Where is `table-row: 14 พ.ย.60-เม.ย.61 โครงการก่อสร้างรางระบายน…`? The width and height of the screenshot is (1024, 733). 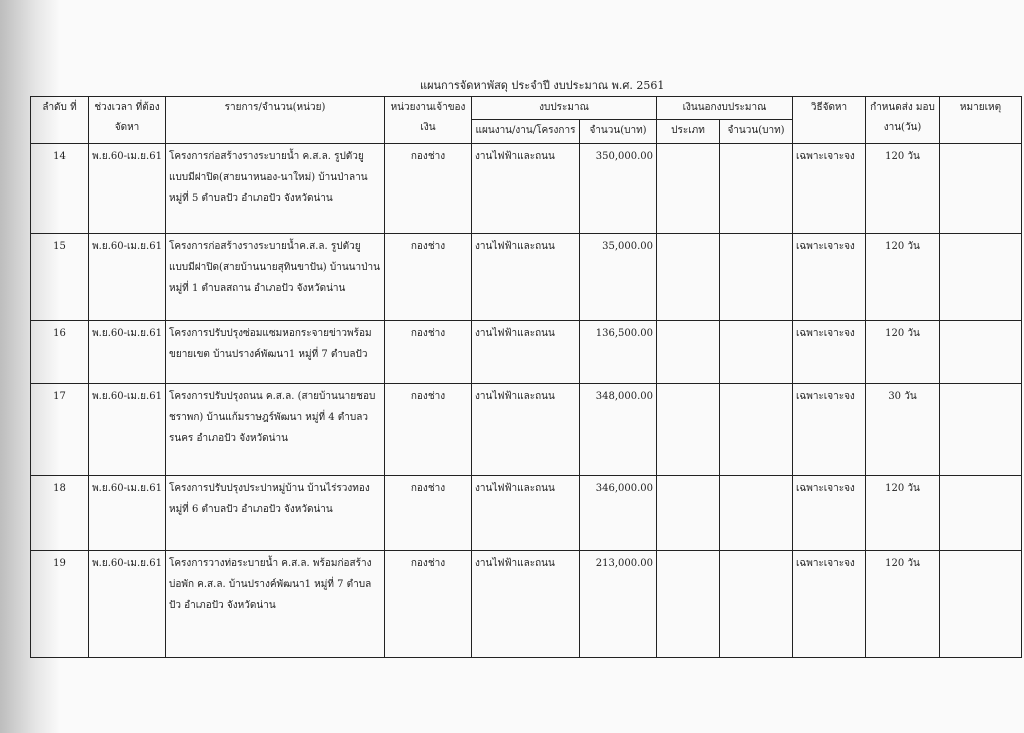 table-row: 14 พ.ย.60-เม.ย.61 โครงการก่อสร้างรางระบายน… is located at coordinates (526, 188).